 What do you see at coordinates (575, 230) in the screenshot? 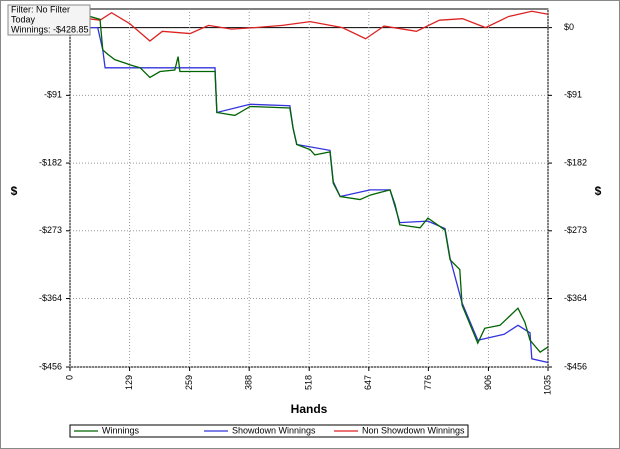
I see `y2-tick-label: -$273` at bounding box center [575, 230].